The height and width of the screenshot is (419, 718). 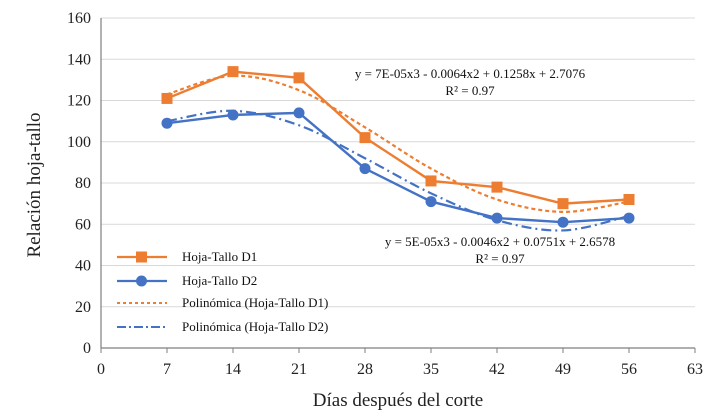 What do you see at coordinates (299, 369) in the screenshot?
I see `x-tick-label-21: 21` at bounding box center [299, 369].